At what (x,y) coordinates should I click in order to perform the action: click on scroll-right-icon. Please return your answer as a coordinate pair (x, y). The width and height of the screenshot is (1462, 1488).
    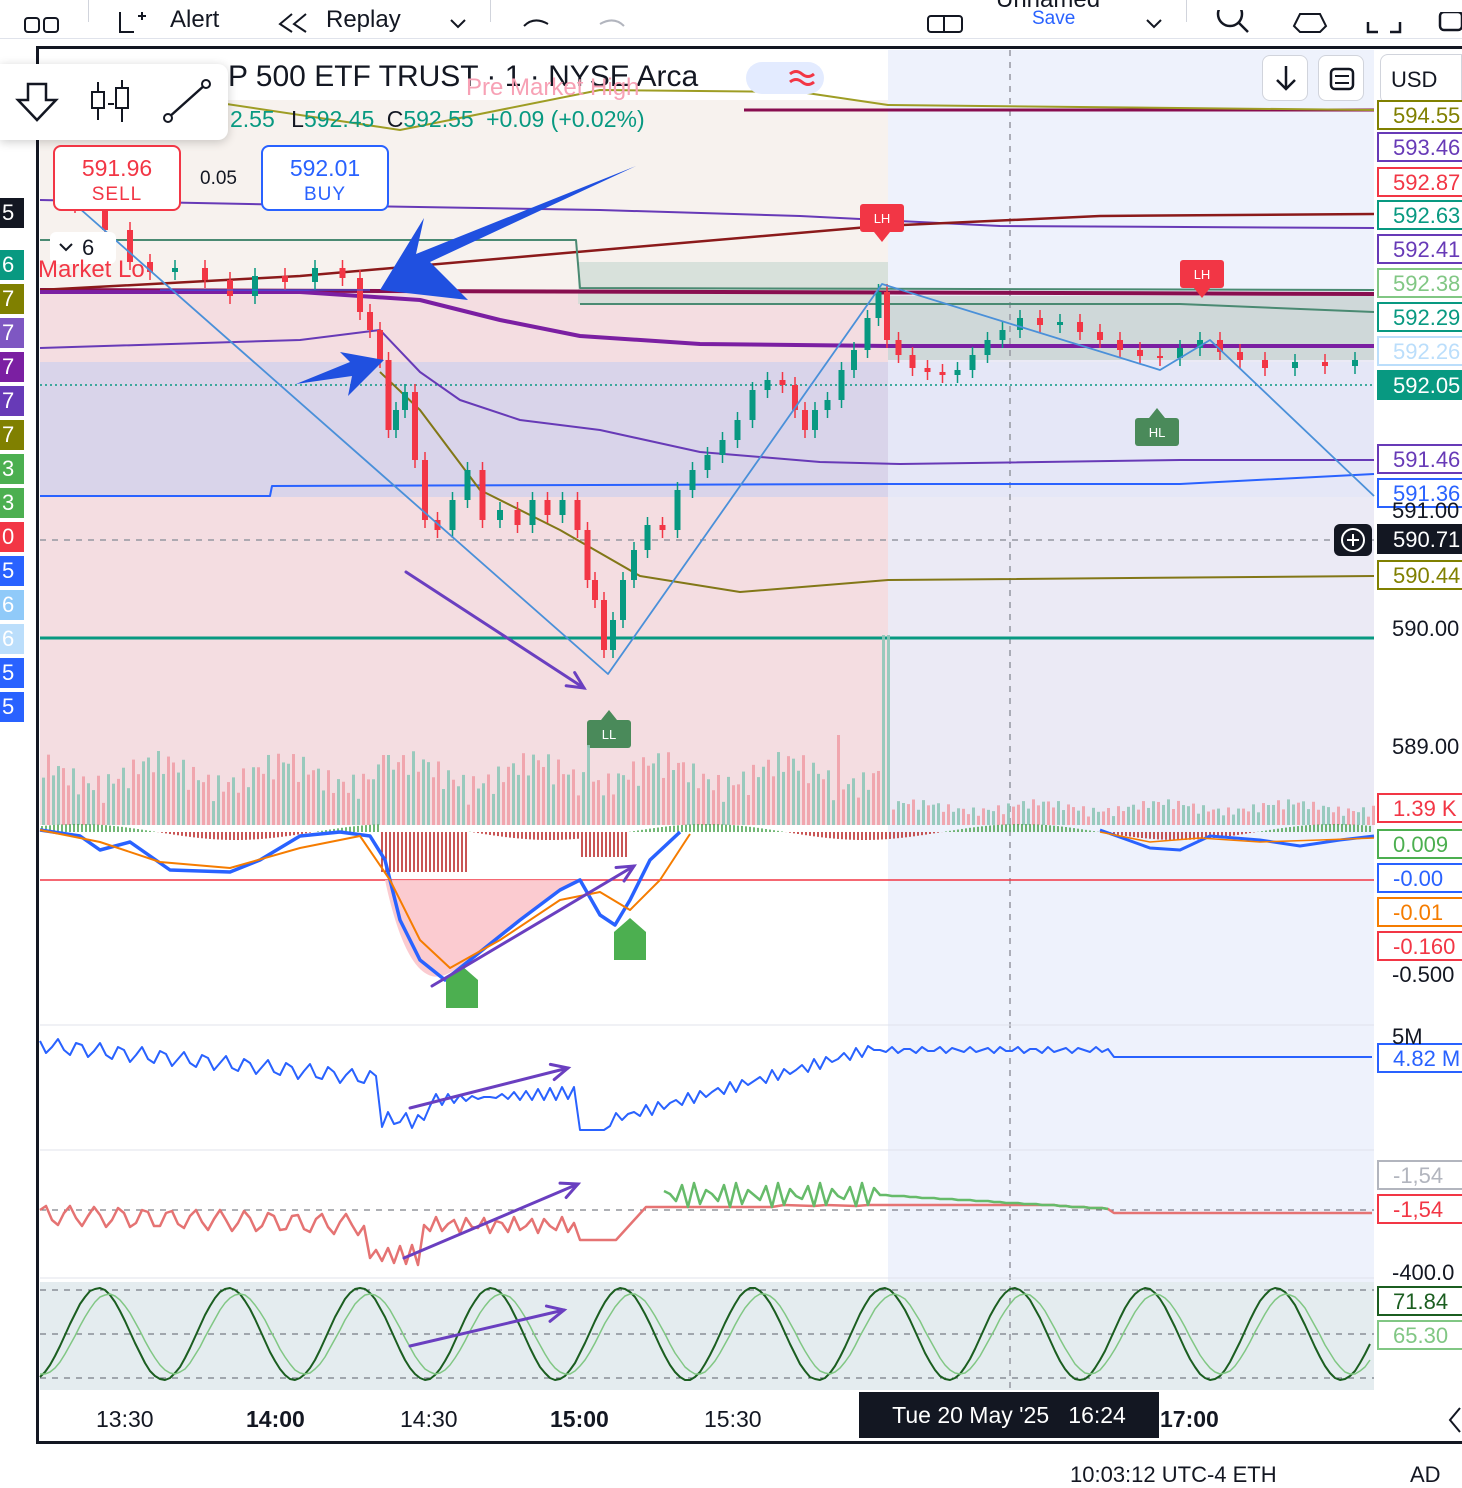
    Looking at the image, I should click on (1455, 1422).